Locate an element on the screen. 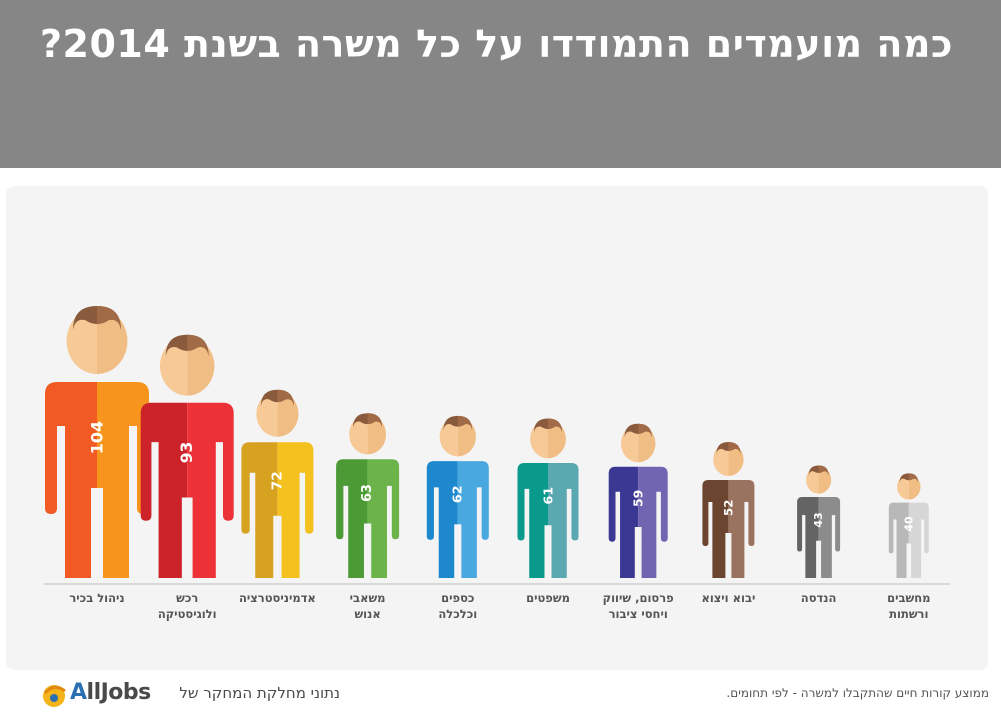 The width and height of the screenshot is (1001, 717). category-label-2-line-2: ולוגיסטיקה is located at coordinates (187, 614).